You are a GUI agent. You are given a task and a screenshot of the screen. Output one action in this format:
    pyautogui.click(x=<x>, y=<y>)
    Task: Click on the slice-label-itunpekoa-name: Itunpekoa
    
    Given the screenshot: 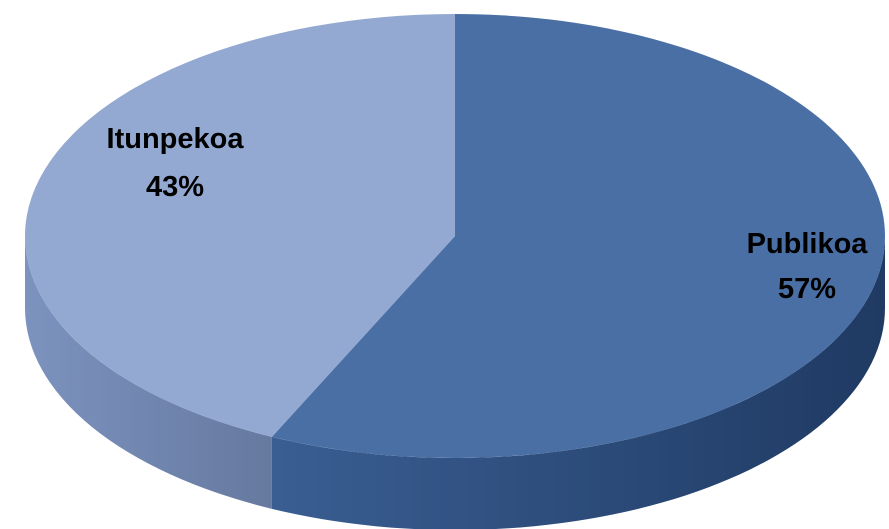 What is the action you would take?
    pyautogui.click(x=176, y=139)
    